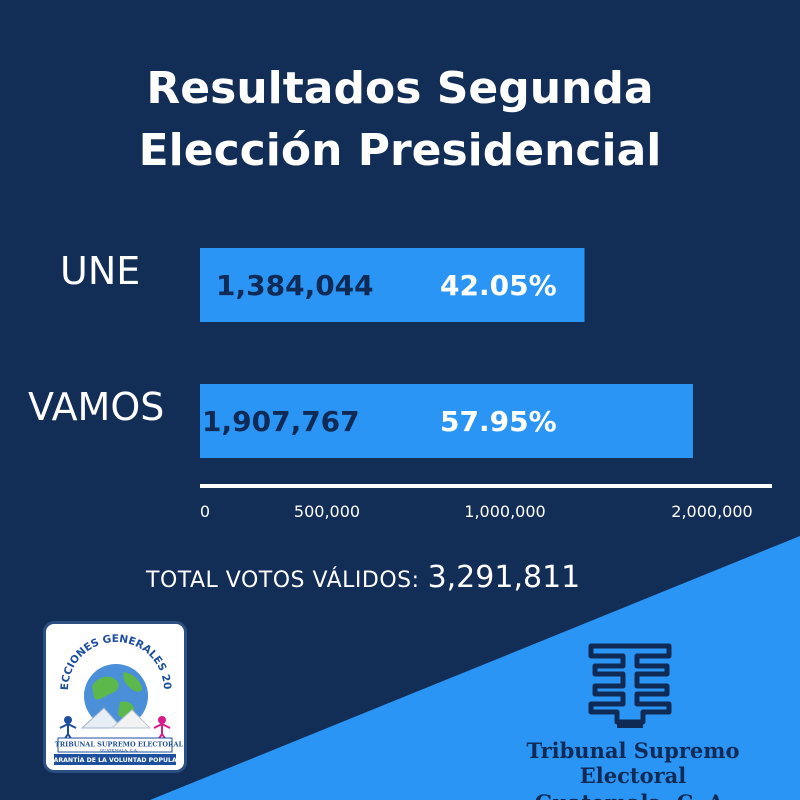  I want to click on x-tick-label: 1,000,000, so click(504, 511).